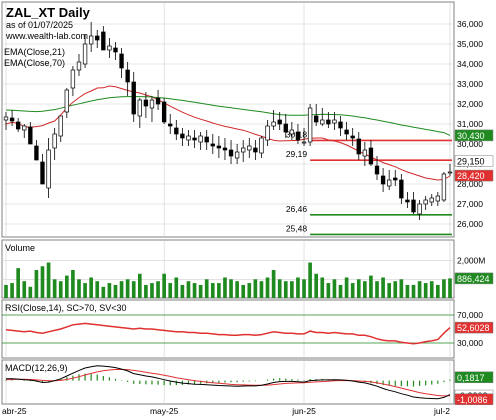 The height and width of the screenshot is (420, 496). I want to click on volume-badge-bg, so click(474, 278).